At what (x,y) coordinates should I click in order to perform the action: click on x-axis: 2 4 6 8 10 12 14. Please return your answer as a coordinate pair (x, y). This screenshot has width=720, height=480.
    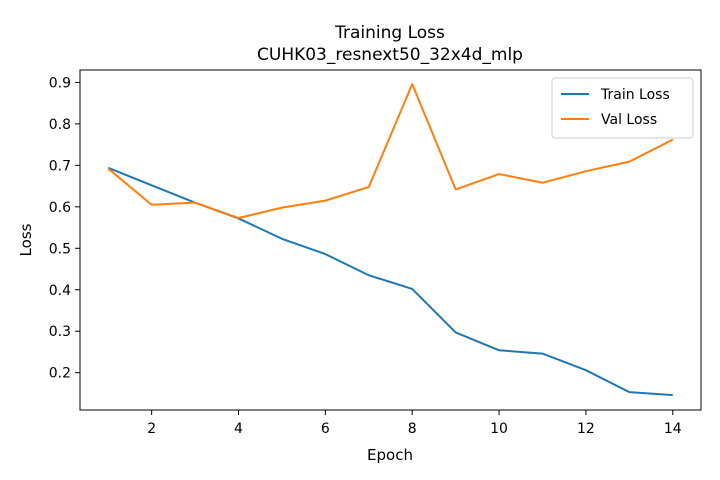
    Looking at the image, I should click on (414, 423).